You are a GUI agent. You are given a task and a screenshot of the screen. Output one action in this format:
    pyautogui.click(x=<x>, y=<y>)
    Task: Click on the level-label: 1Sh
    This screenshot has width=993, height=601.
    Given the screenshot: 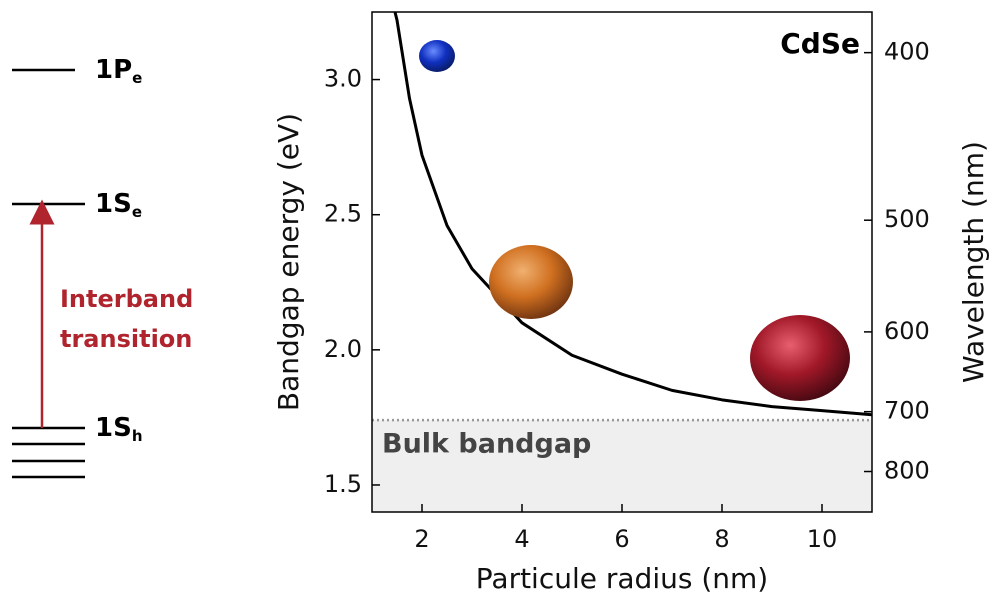 What is the action you would take?
    pyautogui.click(x=119, y=429)
    